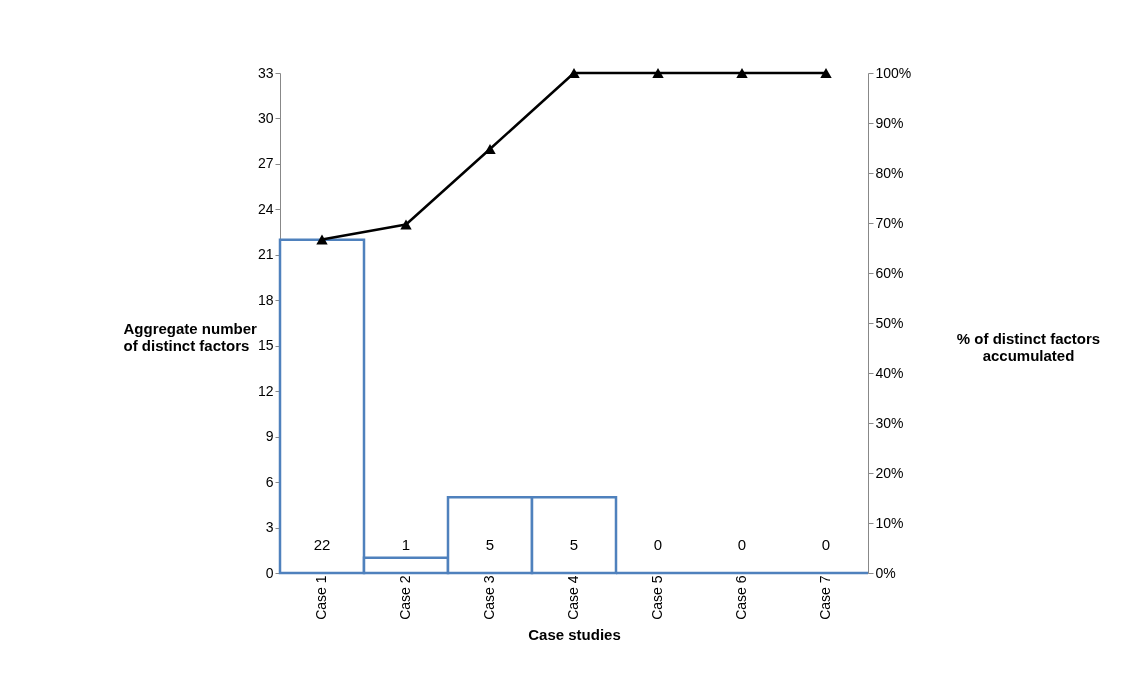  What do you see at coordinates (190, 336) in the screenshot?
I see `y-axis-title: Aggregate number of distinct factors` at bounding box center [190, 336].